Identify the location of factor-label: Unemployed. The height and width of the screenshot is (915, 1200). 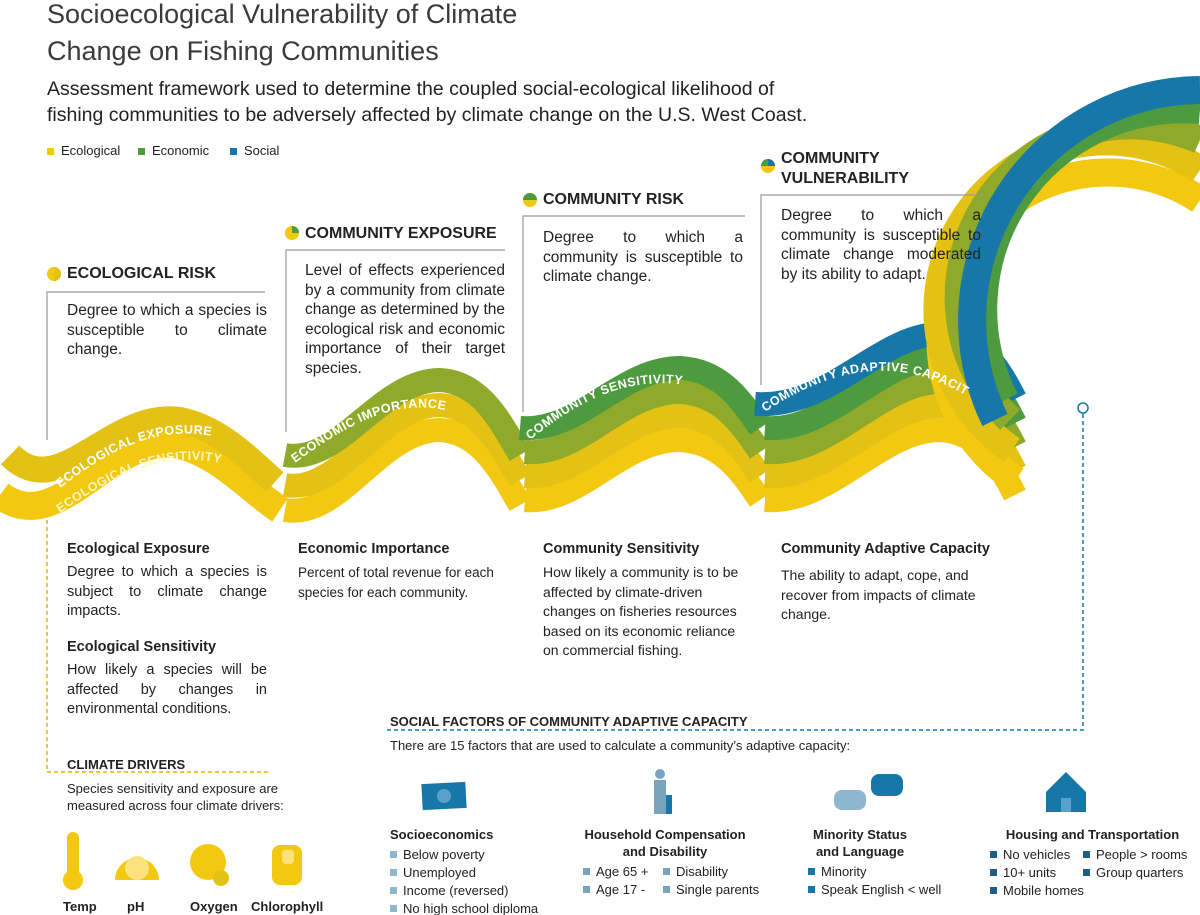
(439, 872).